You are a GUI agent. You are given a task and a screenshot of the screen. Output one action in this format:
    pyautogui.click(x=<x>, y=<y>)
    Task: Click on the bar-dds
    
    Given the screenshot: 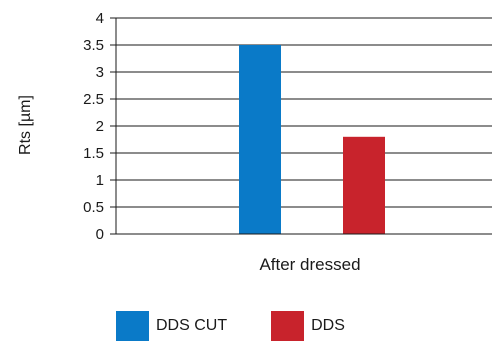 What is the action you would take?
    pyautogui.click(x=364, y=185)
    